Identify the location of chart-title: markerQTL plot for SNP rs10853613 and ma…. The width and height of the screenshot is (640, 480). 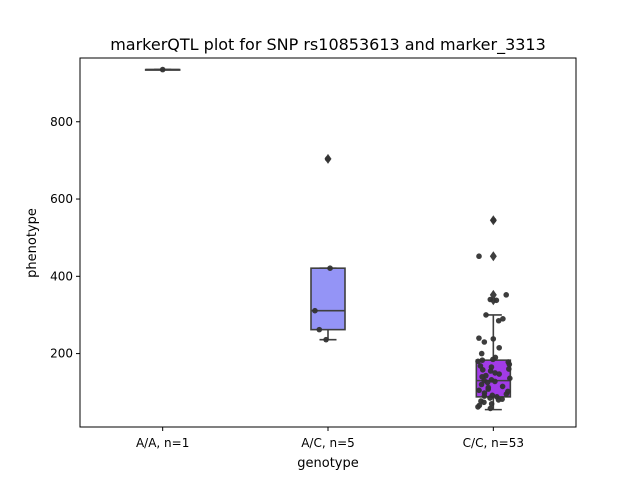
(328, 45).